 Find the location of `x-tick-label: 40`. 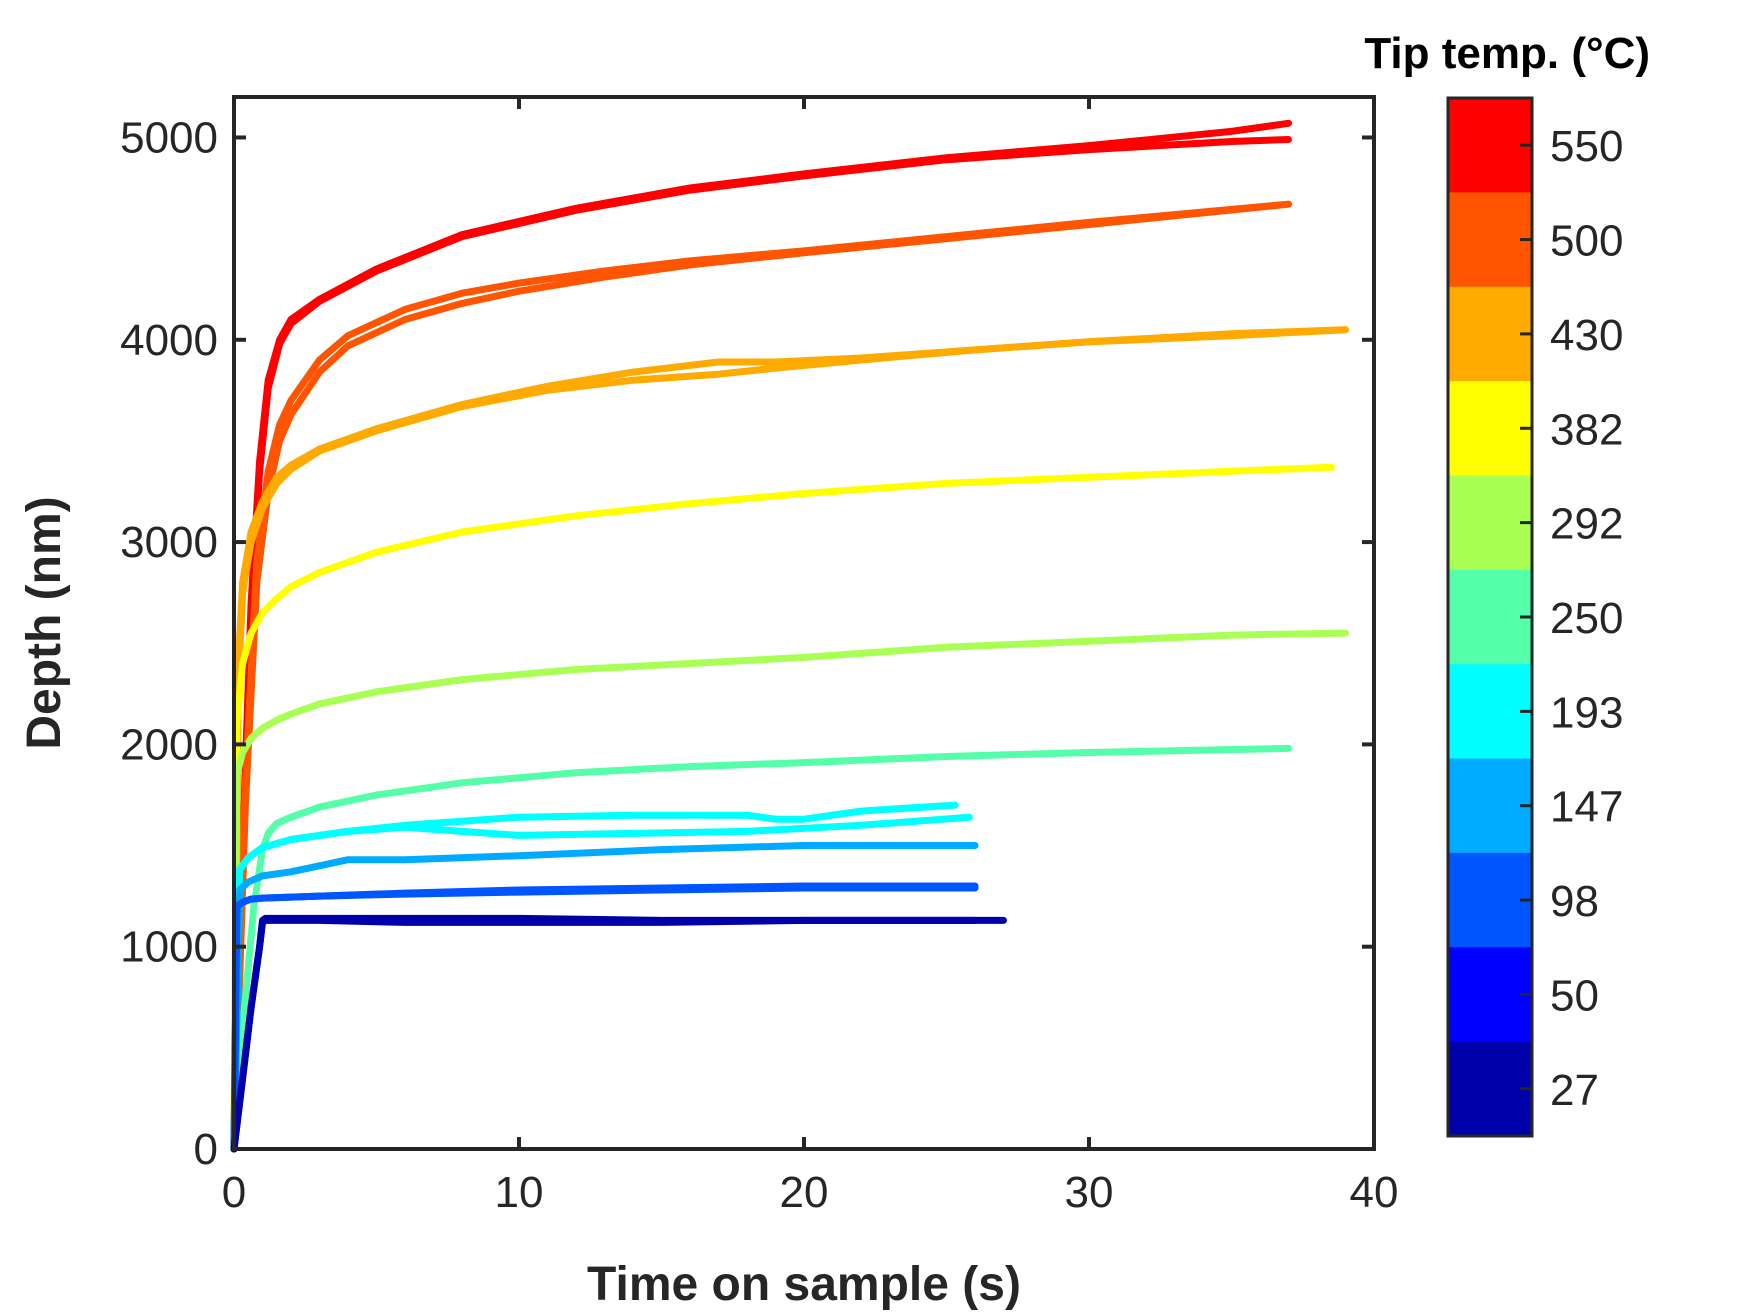

x-tick-label: 40 is located at coordinates (1374, 1192).